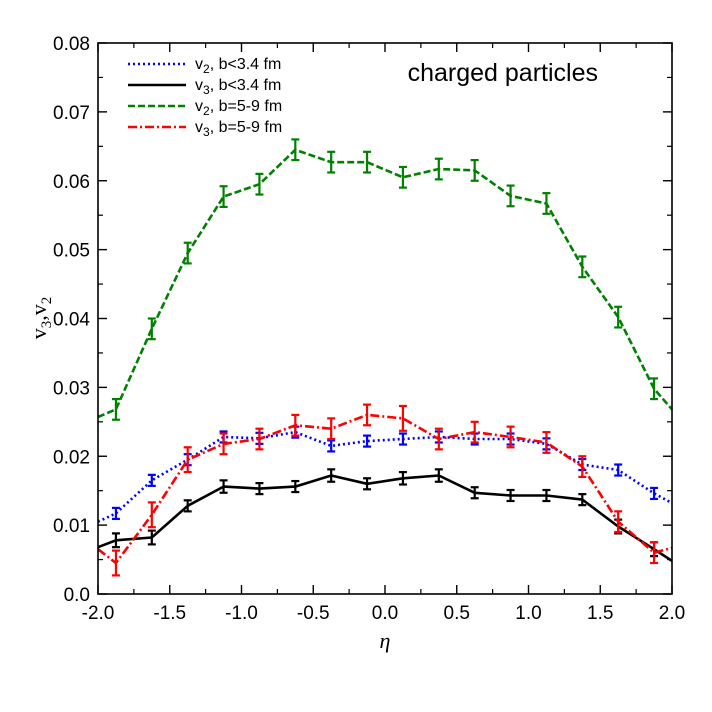 Image resolution: width=712 pixels, height=712 pixels. Describe the element at coordinates (238, 129) in the screenshot. I see `legend-label-3: v3, b=5-9 fm` at that location.